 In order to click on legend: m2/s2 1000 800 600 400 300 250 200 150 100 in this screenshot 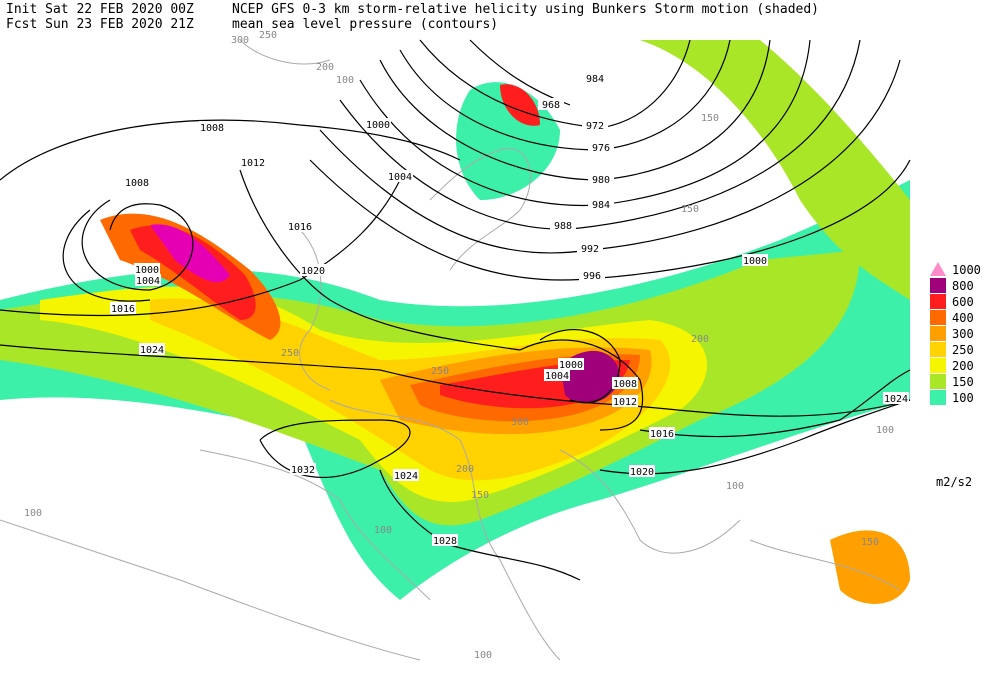, I will do `click(955, 375)`.